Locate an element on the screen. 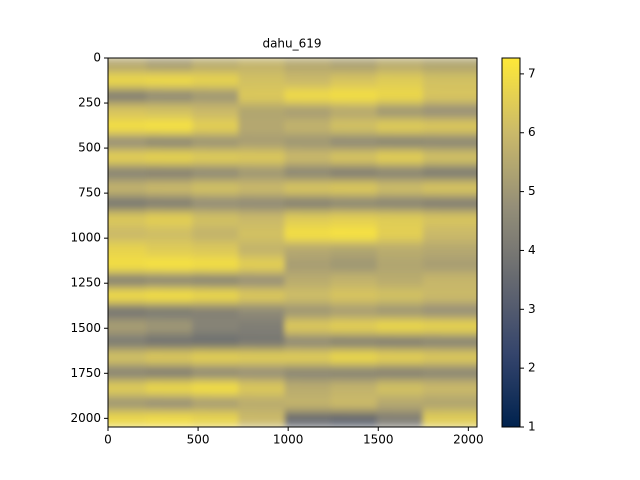  y-tick-label: 0 is located at coordinates (97, 58).